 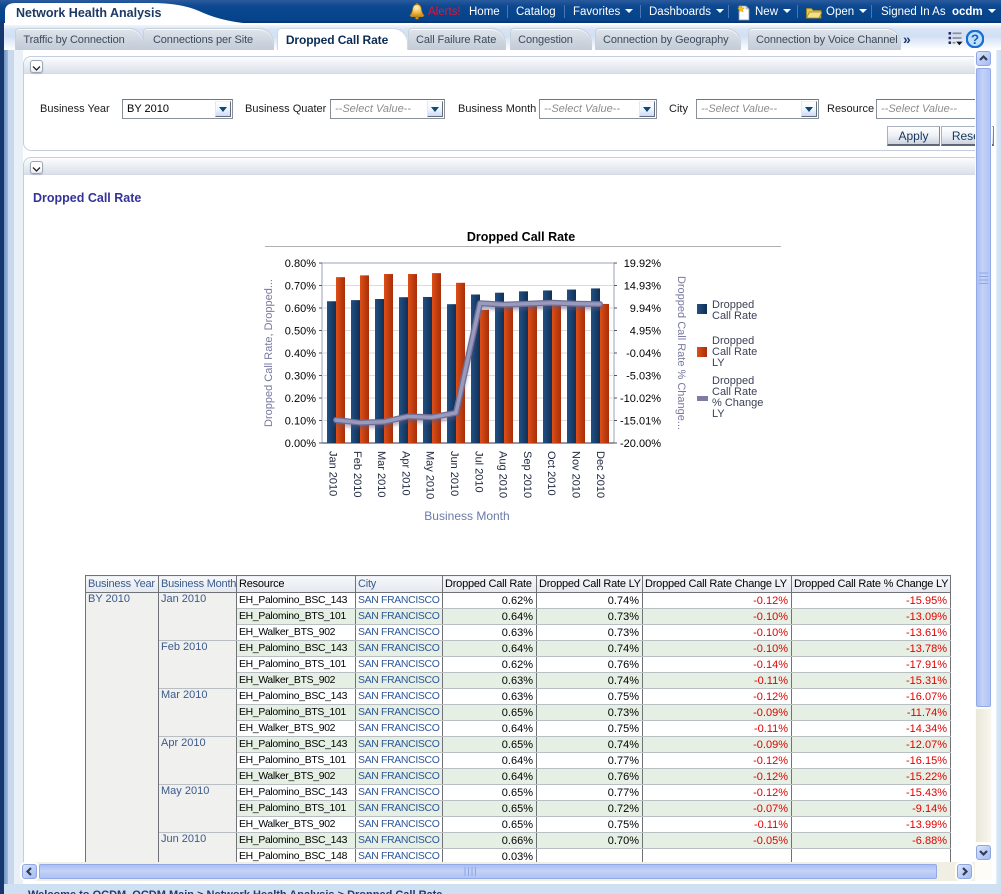 I want to click on svg-text: Sep 2010, so click(x=527, y=474).